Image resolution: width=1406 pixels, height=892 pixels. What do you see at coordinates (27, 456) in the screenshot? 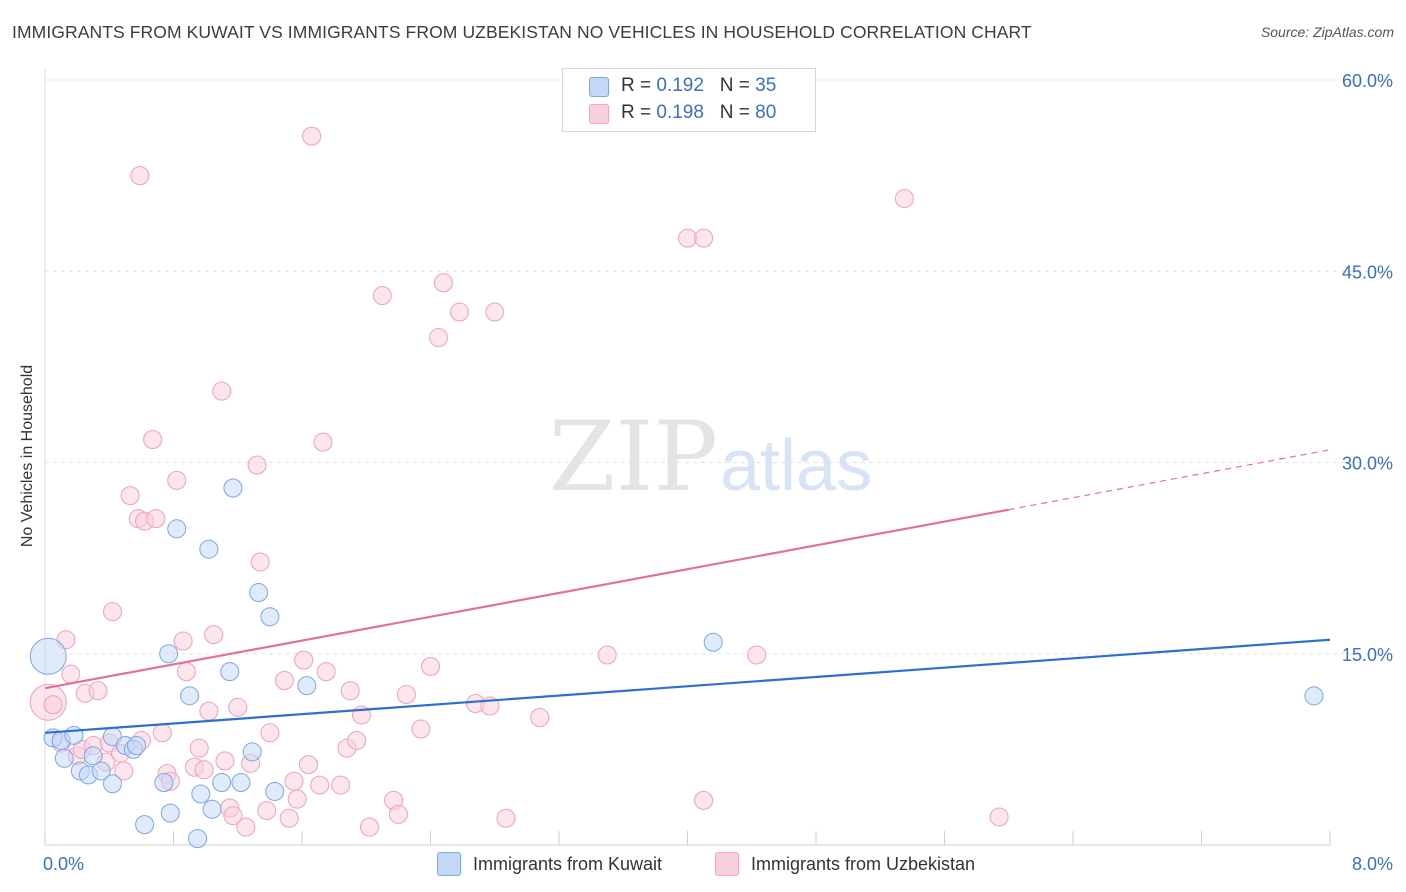
I see `y-axis-label: No Vehicles in Household` at bounding box center [27, 456].